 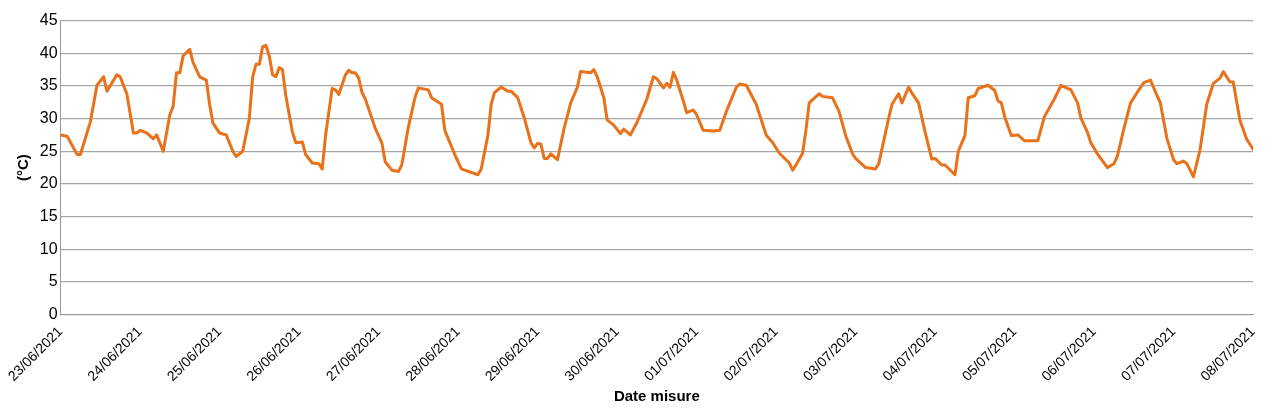 What do you see at coordinates (48, 52) in the screenshot?
I see `y-tick-label: 40` at bounding box center [48, 52].